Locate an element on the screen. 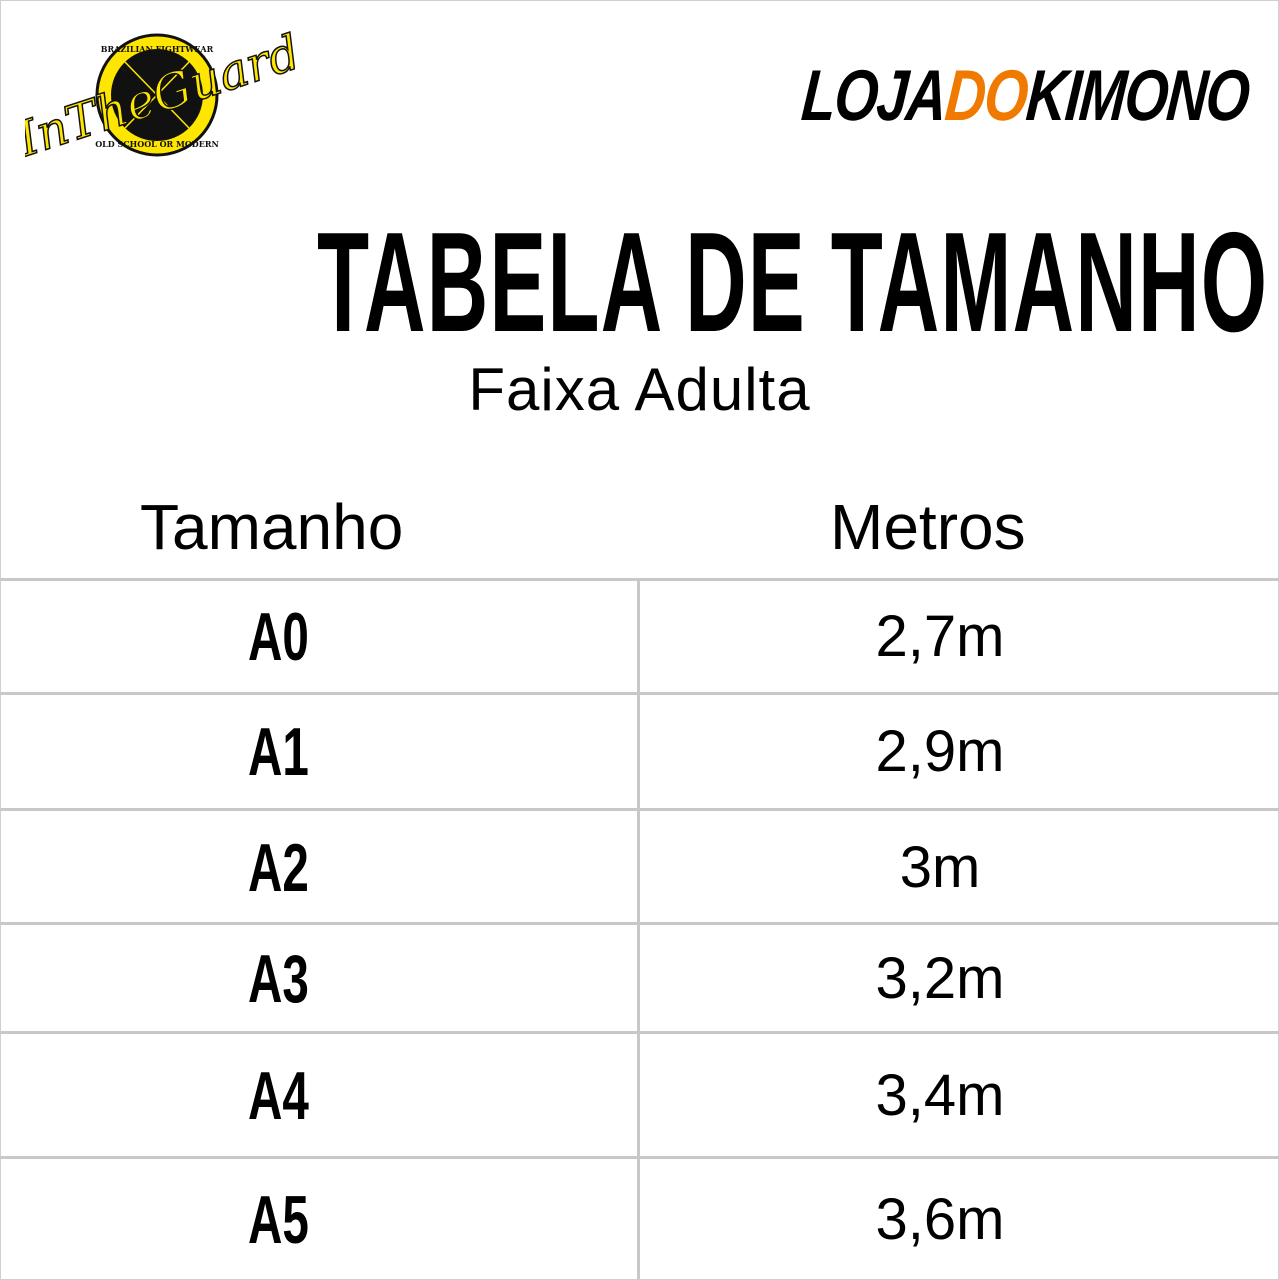 This screenshot has width=1279, height=1280. loja-do-kimono-logo: LOJADOKIMONO is located at coordinates (1025, 96).